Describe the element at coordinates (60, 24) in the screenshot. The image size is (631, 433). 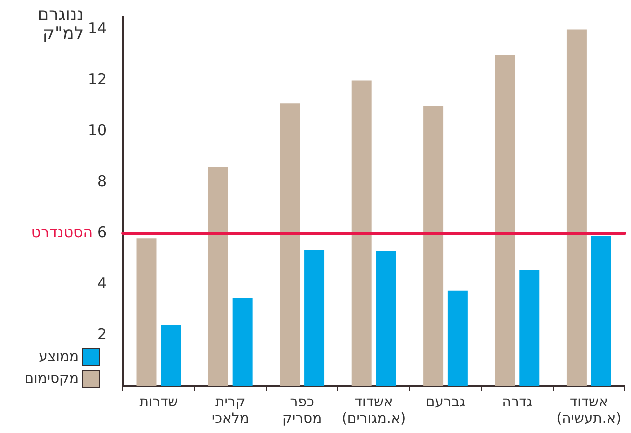
I see `y-axis-title: ננוגרם למ"ק` at that location.